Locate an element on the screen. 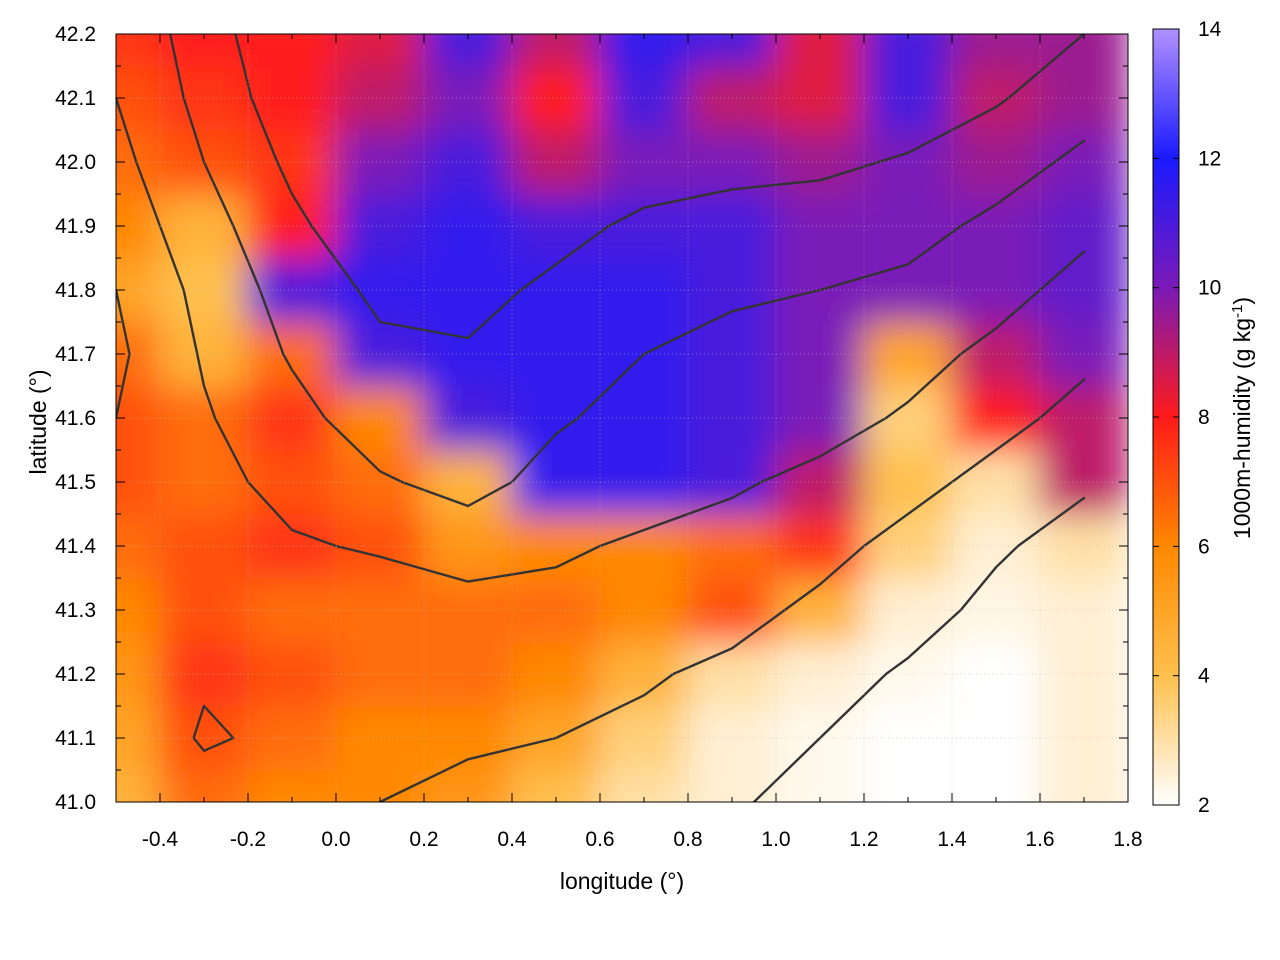 The height and width of the screenshot is (960, 1280). y-tick-label: 41.4 is located at coordinates (75, 546).